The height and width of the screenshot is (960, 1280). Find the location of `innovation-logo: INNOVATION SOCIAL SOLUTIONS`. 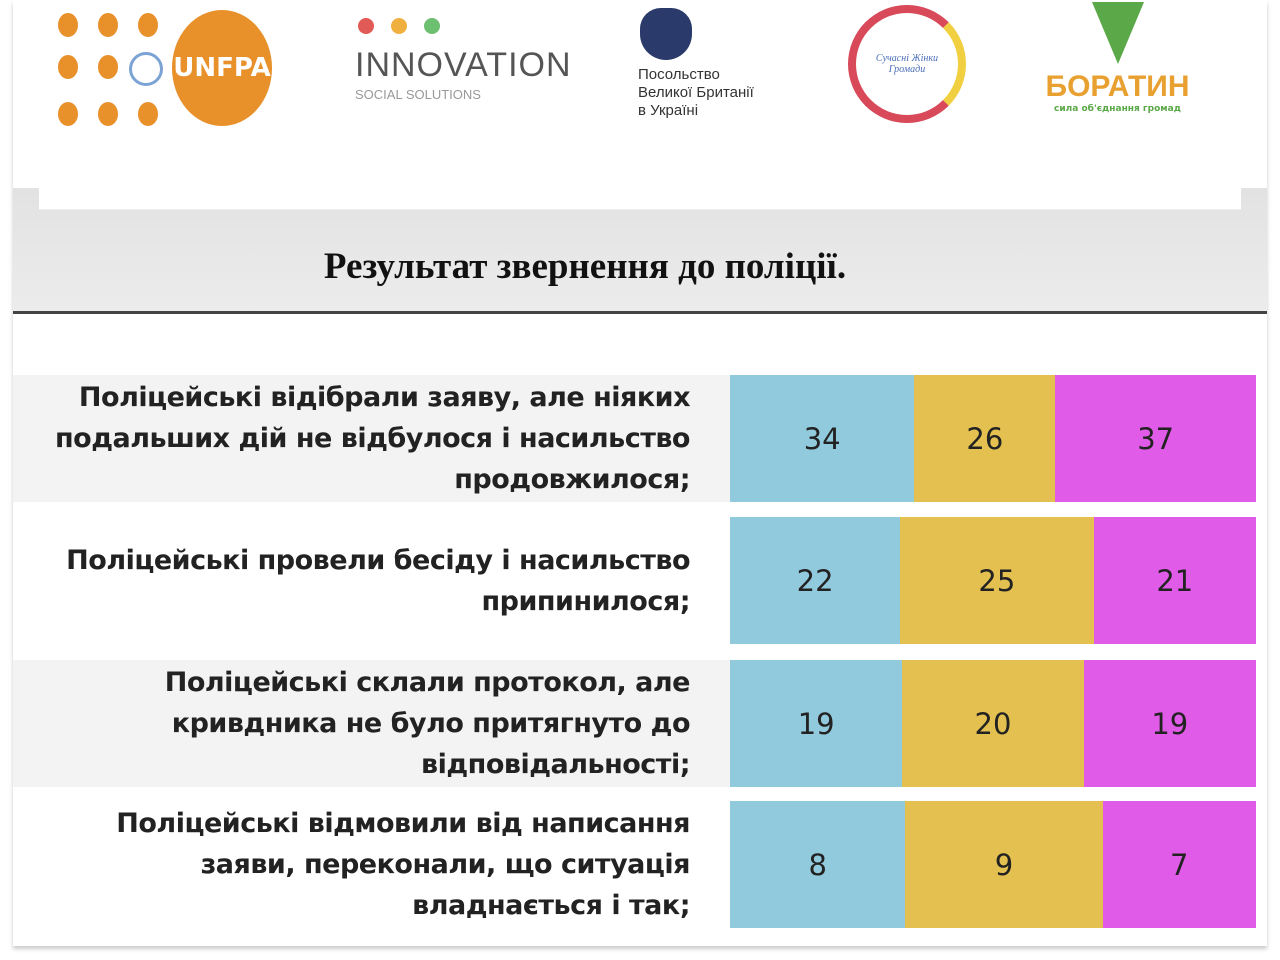

innovation-logo: INNOVATION SOCIAL SOLUTIONS is located at coordinates (463, 60).